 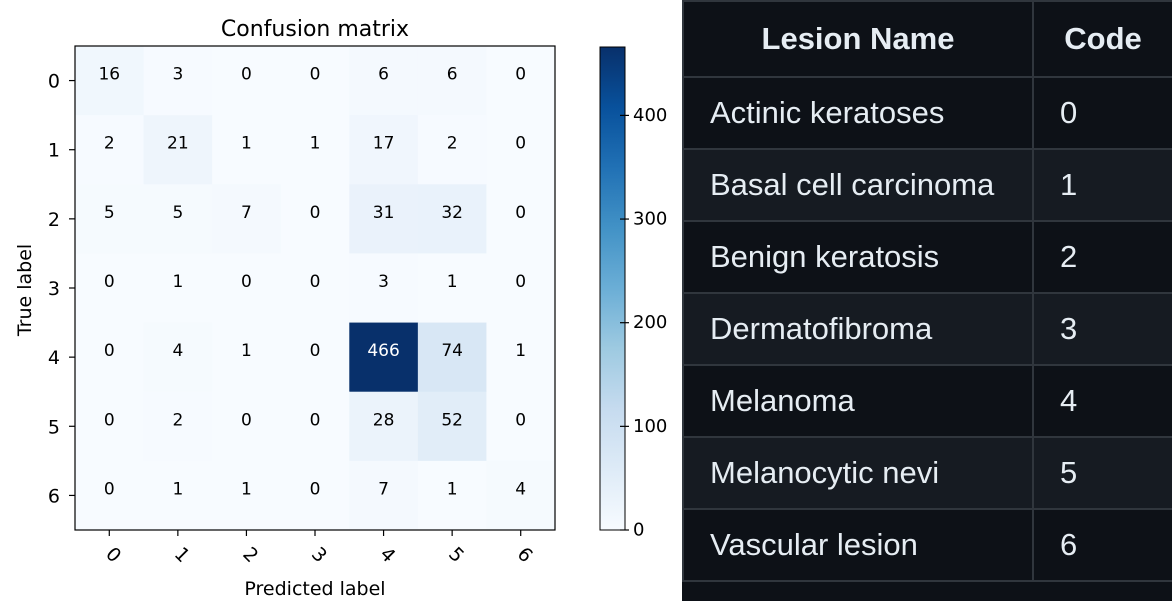 I want to click on table-row: Melanocytic nevi 5, so click(x=927, y=473).